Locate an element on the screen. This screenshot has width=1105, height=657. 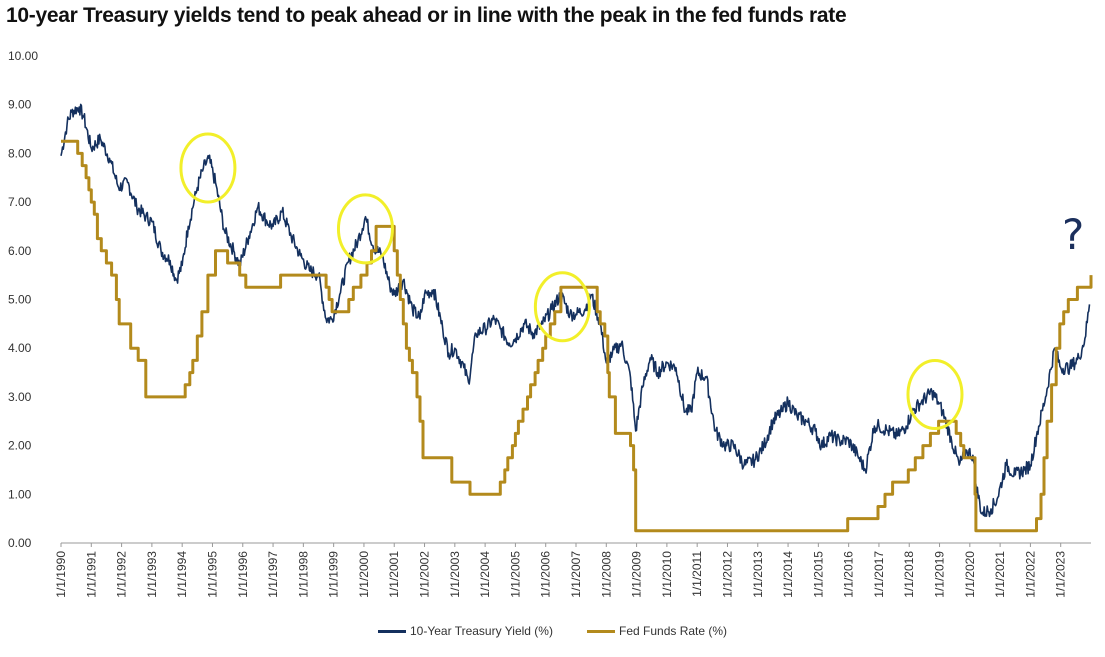
x-tick-label: 1/1/2015 is located at coordinates (818, 574).